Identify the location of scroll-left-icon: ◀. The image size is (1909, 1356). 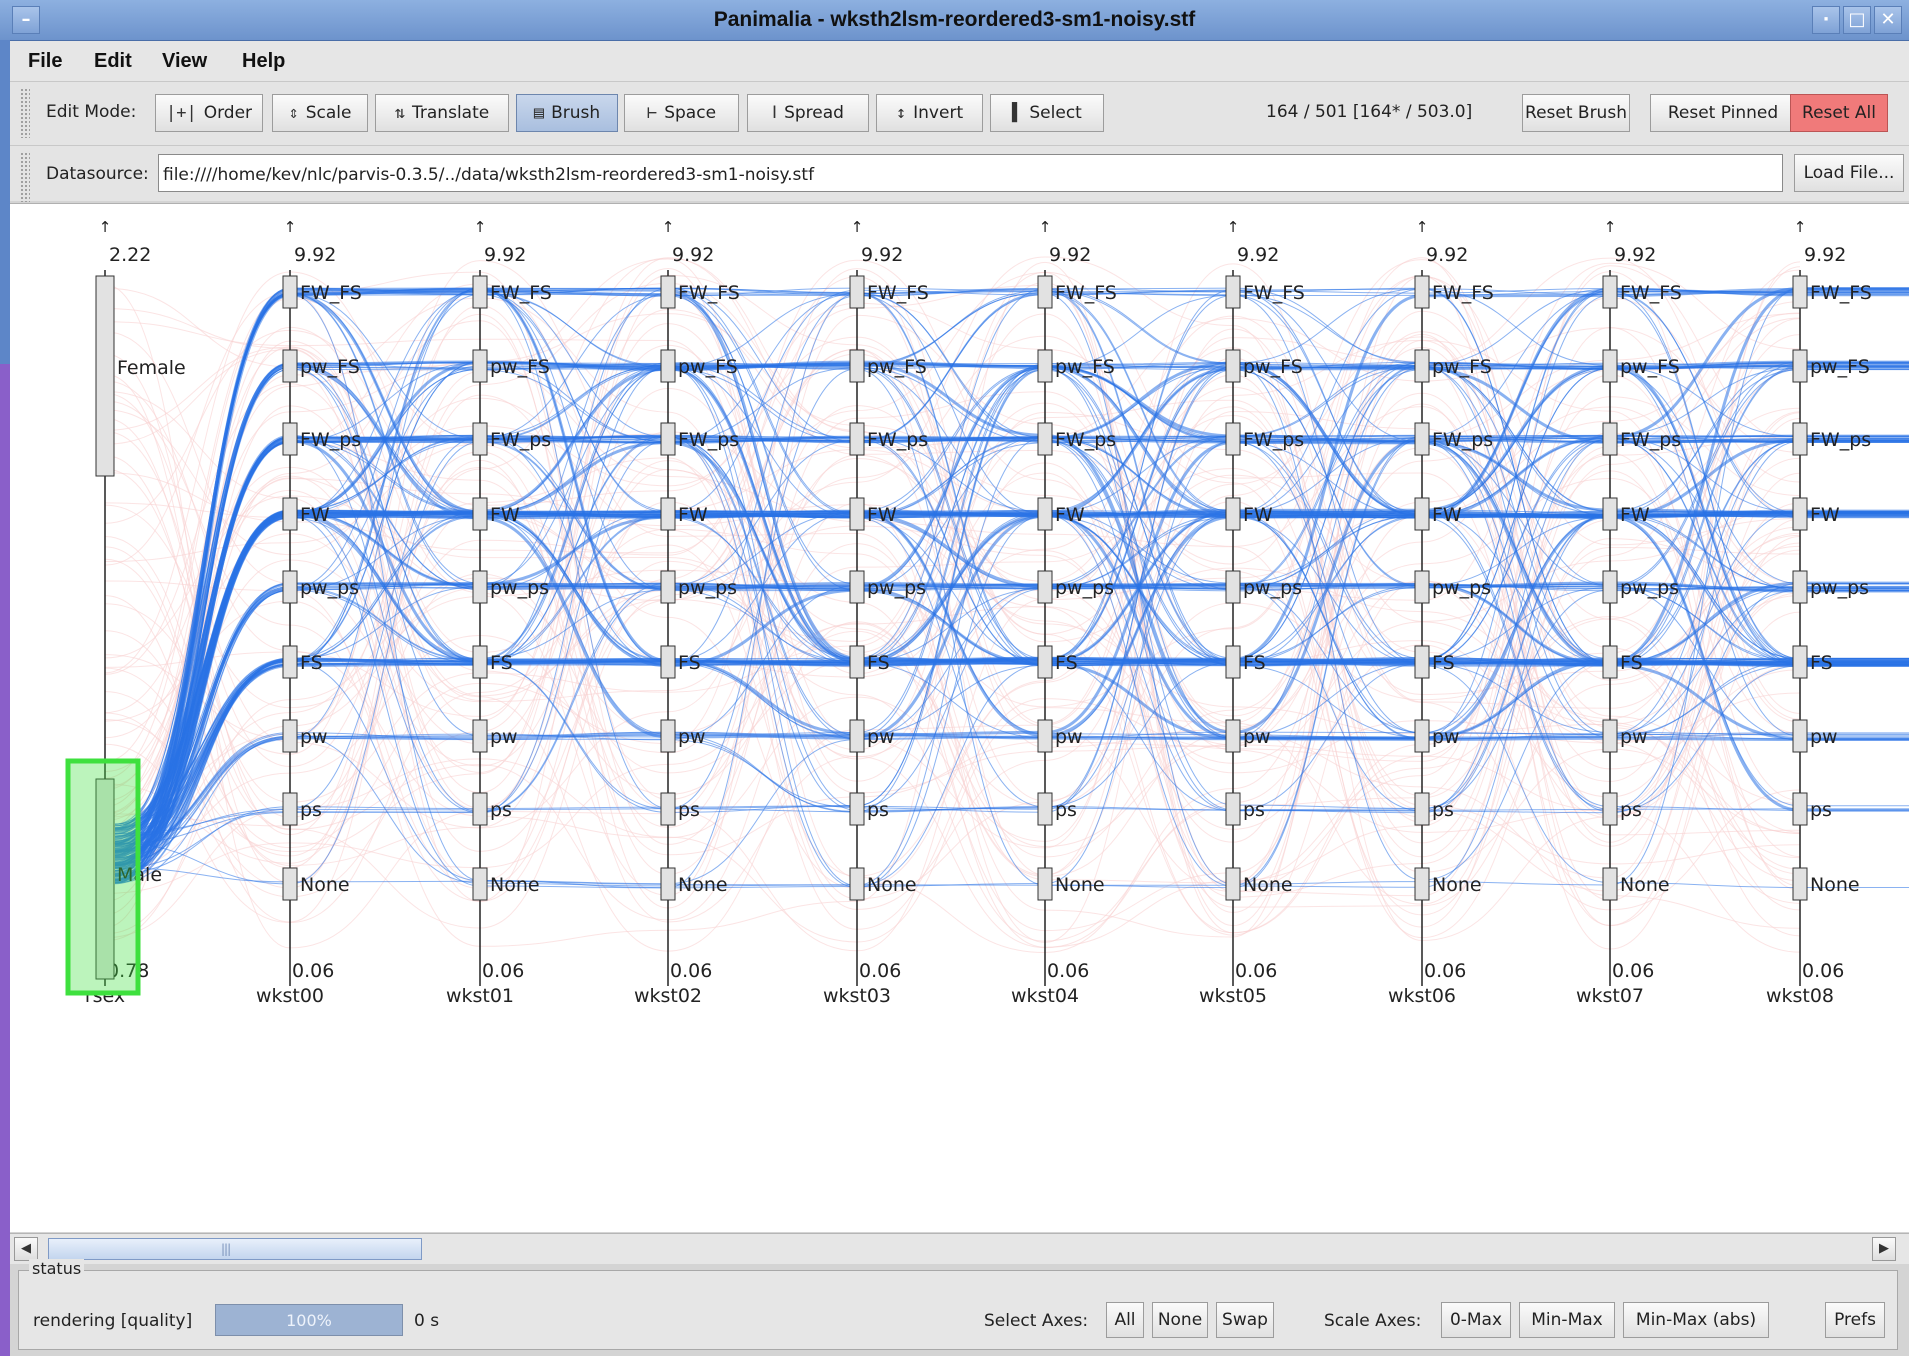
(26, 1249).